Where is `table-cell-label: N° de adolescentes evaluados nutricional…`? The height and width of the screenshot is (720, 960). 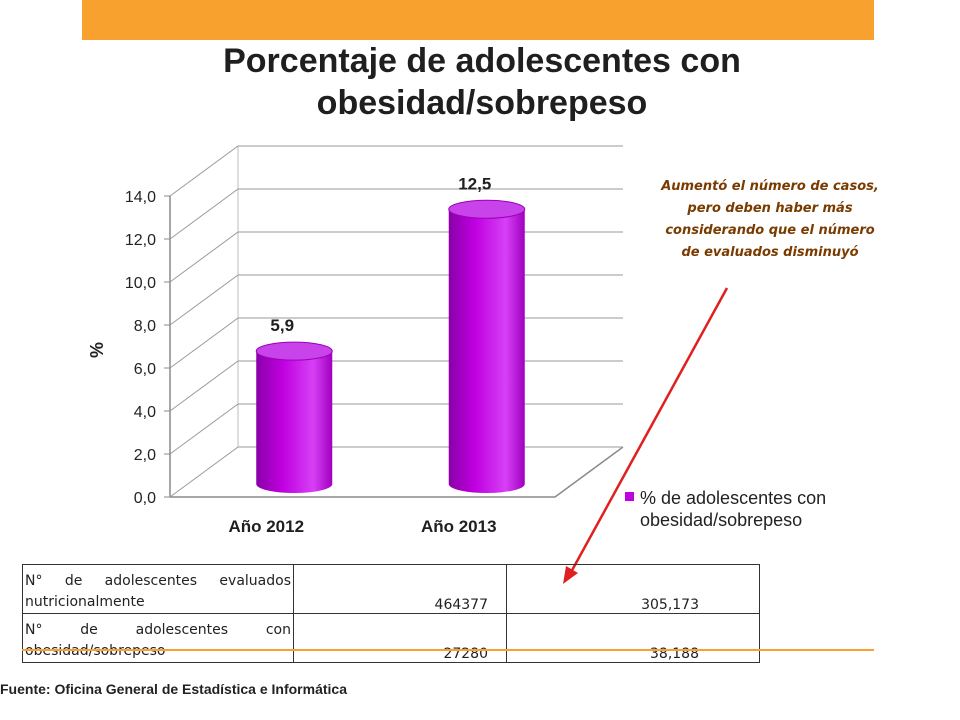 table-cell-label: N° de adolescentes evaluados nutricional… is located at coordinates (158, 589).